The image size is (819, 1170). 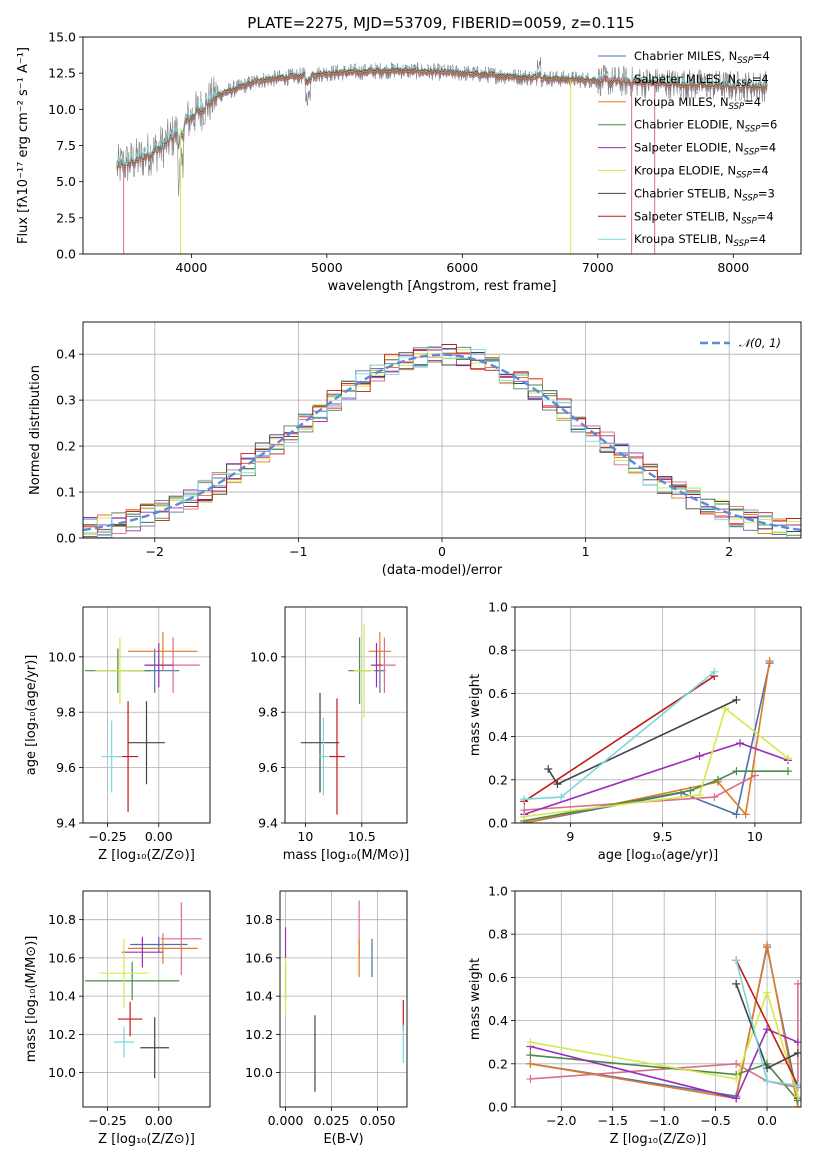 What do you see at coordinates (107, 1120) in the screenshot?
I see `x-tick-label: −0.25` at bounding box center [107, 1120].